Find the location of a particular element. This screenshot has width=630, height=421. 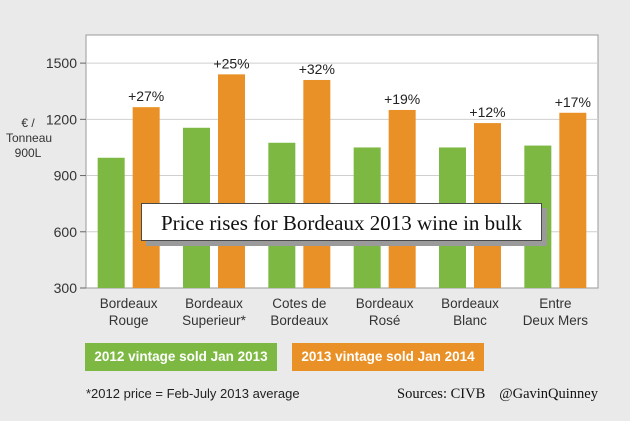

bar-2012 is located at coordinates (111, 222).